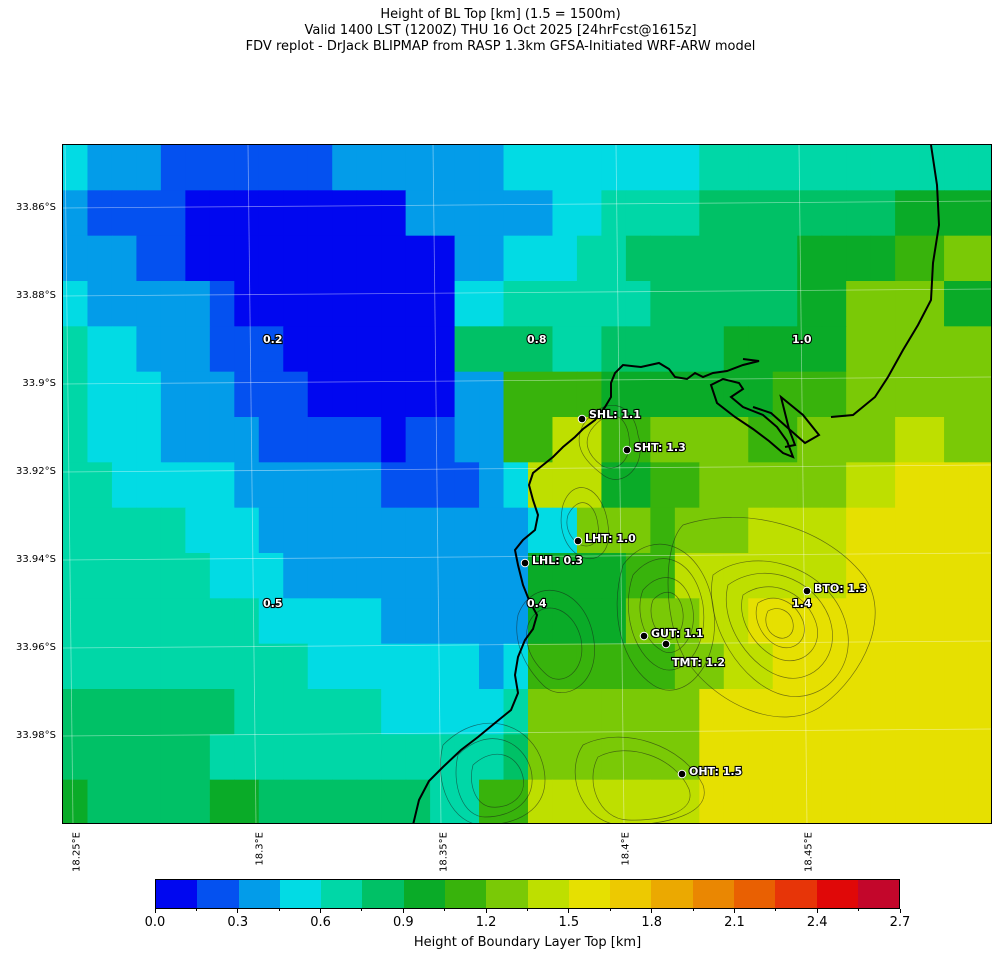 The height and width of the screenshot is (962, 1001). I want to click on site-marker-tmt, so click(666, 644).